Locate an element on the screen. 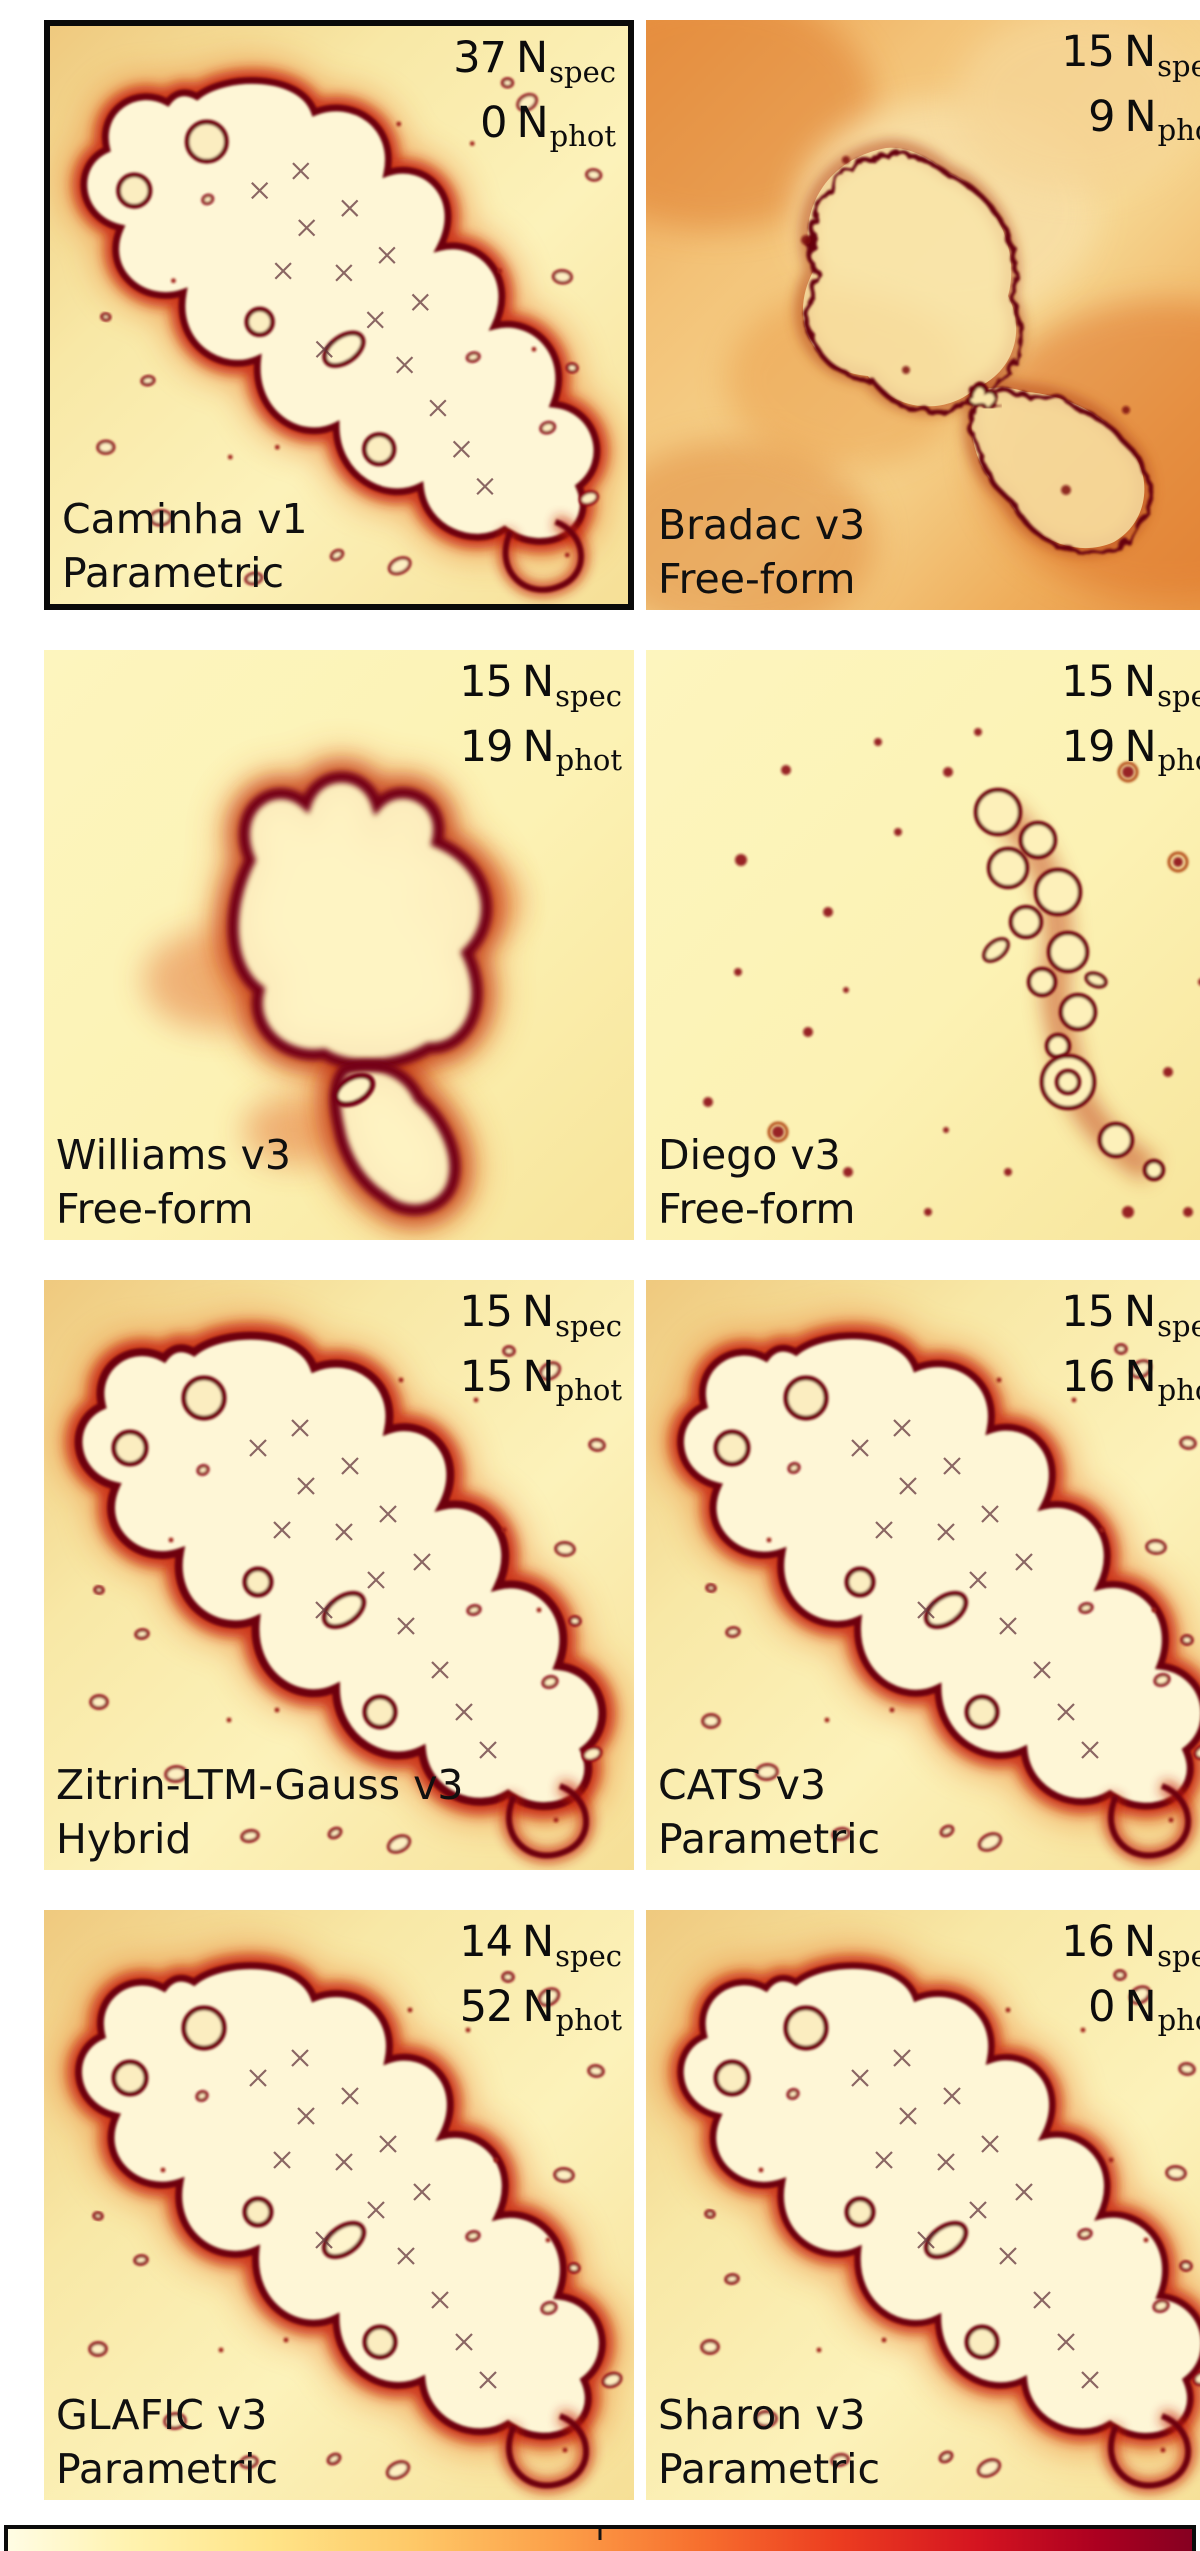 This screenshot has height=2551, width=1200. colorbar-center-tick is located at coordinates (600, 2534).